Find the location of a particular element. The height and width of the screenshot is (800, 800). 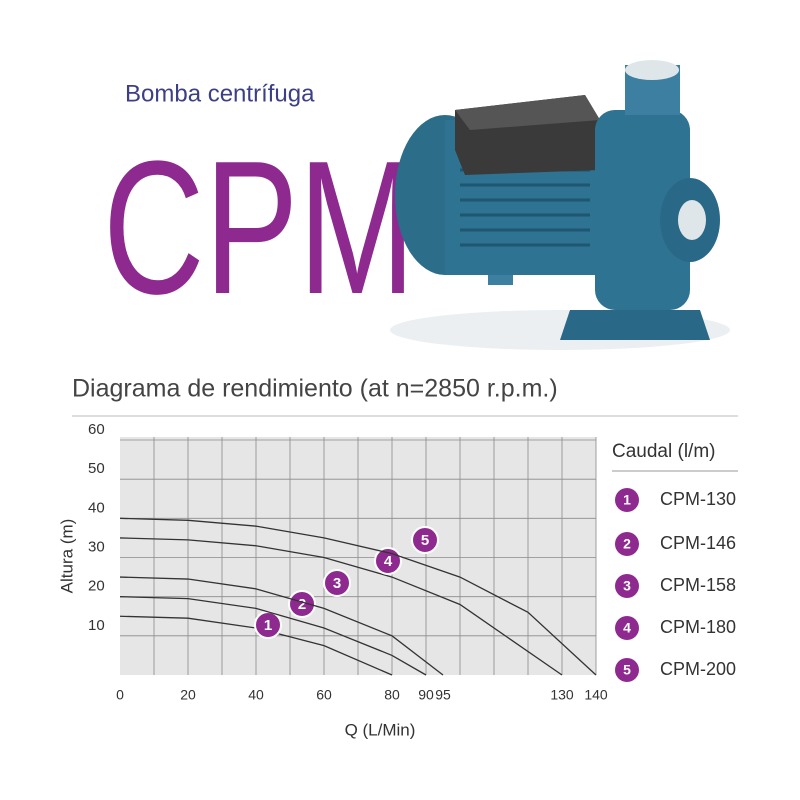

legend-marker-label: 2 is located at coordinates (627, 544).